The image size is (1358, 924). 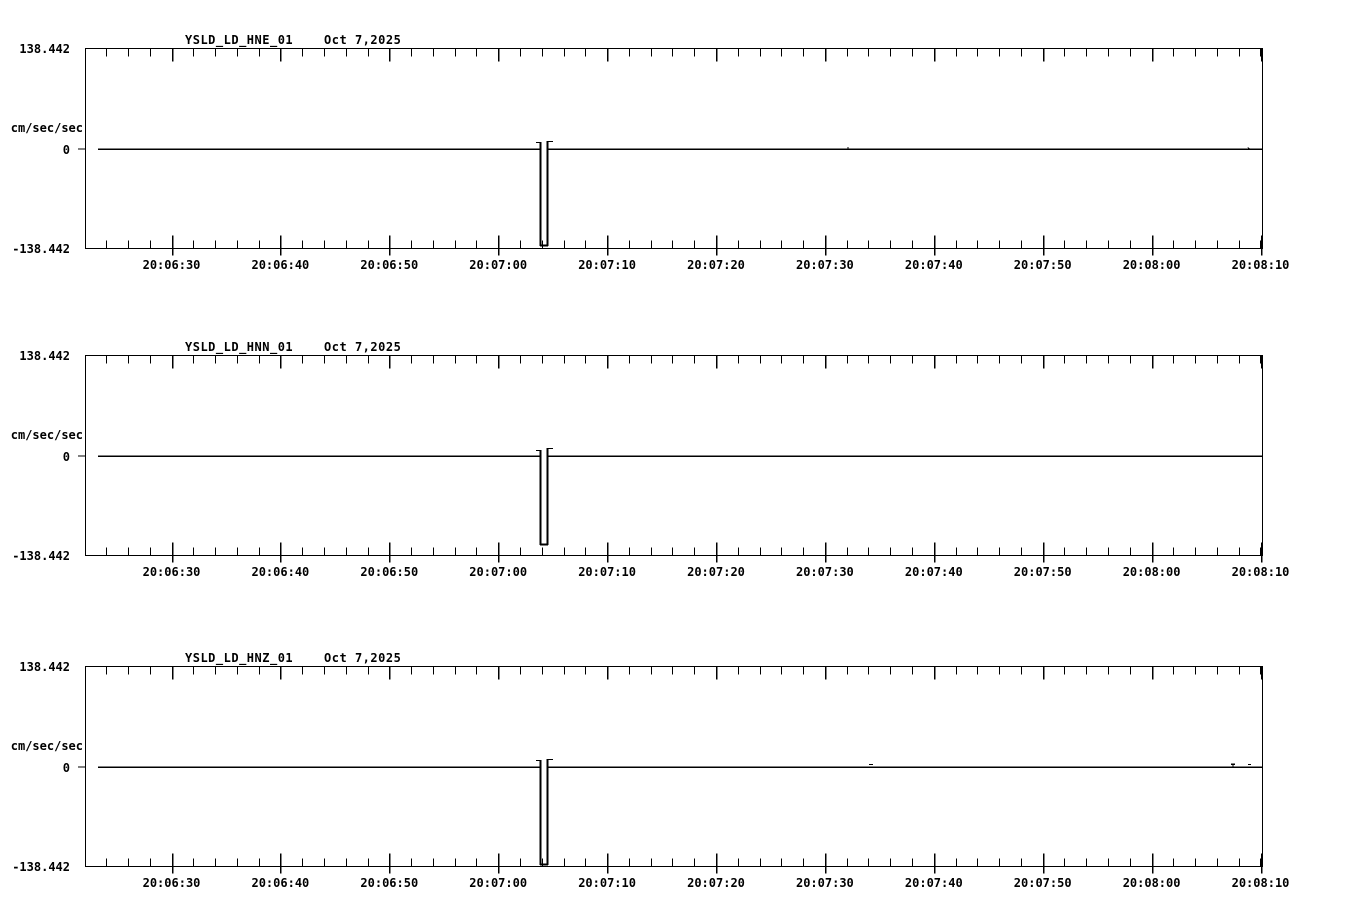 What do you see at coordinates (66, 457) in the screenshot?
I see `y-axis-zero-label-hnn: 0` at bounding box center [66, 457].